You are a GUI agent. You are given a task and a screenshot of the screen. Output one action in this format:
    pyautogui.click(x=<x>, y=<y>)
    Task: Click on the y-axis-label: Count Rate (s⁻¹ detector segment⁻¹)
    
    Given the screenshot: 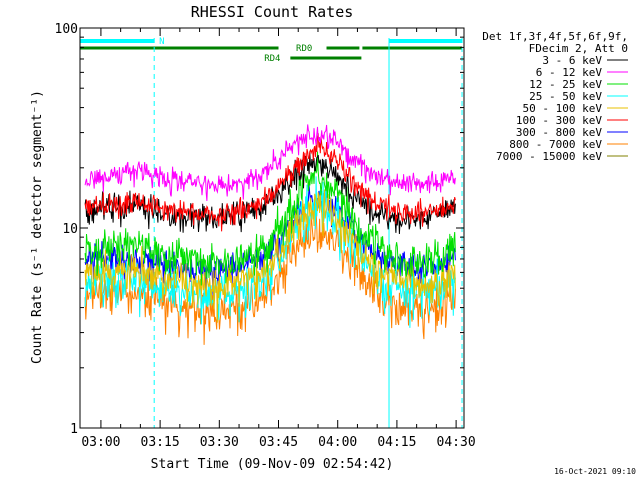 What is the action you would take?
    pyautogui.click(x=37, y=227)
    